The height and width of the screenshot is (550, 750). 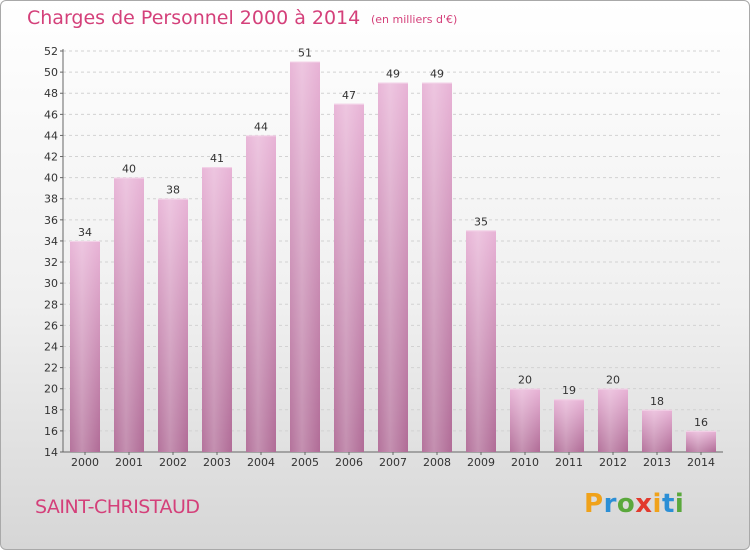 I want to click on logo-letter: r, so click(x=610, y=504).